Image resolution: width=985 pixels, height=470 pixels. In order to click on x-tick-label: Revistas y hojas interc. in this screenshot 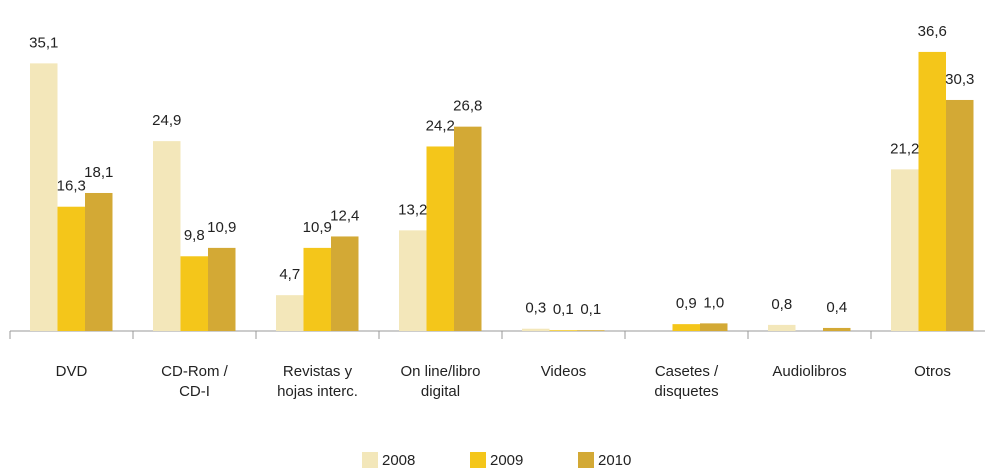, I will do `click(317, 381)`.